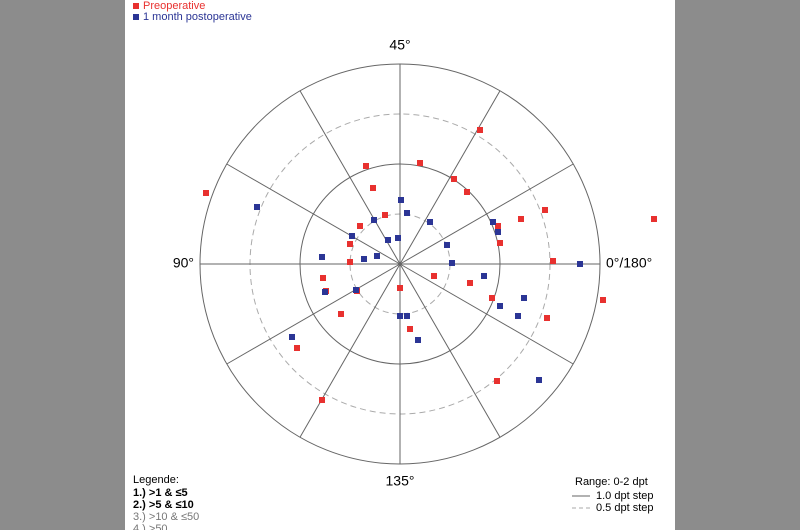 This screenshot has width=800, height=530. I want to click on angle-label: 90°, so click(183, 263).